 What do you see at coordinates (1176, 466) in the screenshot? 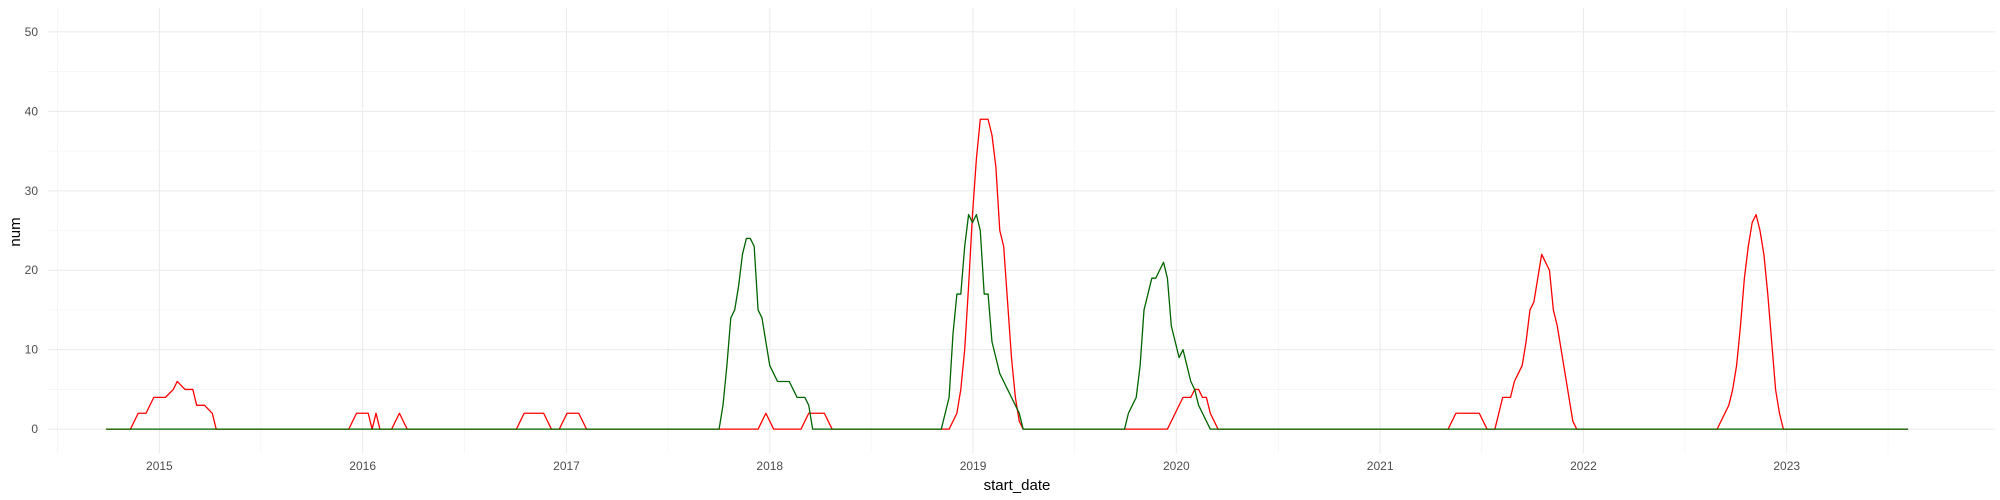
I see `x-tick-label: 2020` at bounding box center [1176, 466].